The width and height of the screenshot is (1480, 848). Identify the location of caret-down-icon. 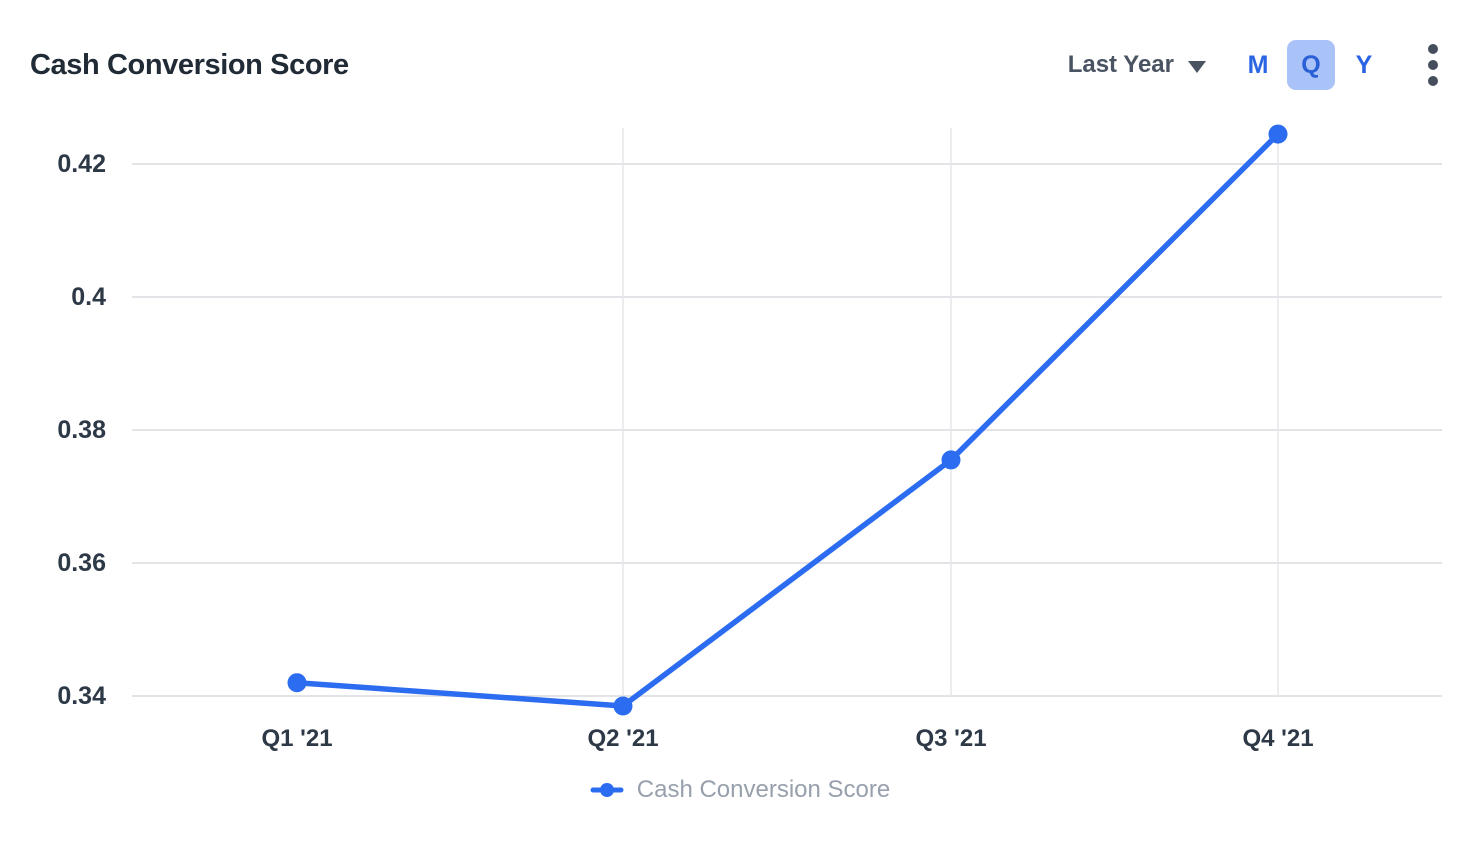
(1197, 66).